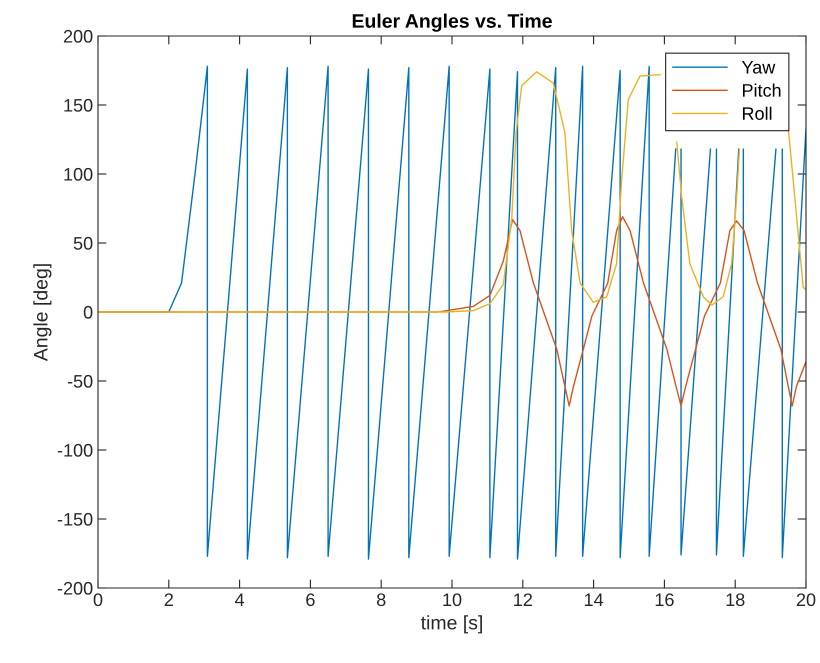  What do you see at coordinates (381, 599) in the screenshot?
I see `x-tick-label: 8` at bounding box center [381, 599].